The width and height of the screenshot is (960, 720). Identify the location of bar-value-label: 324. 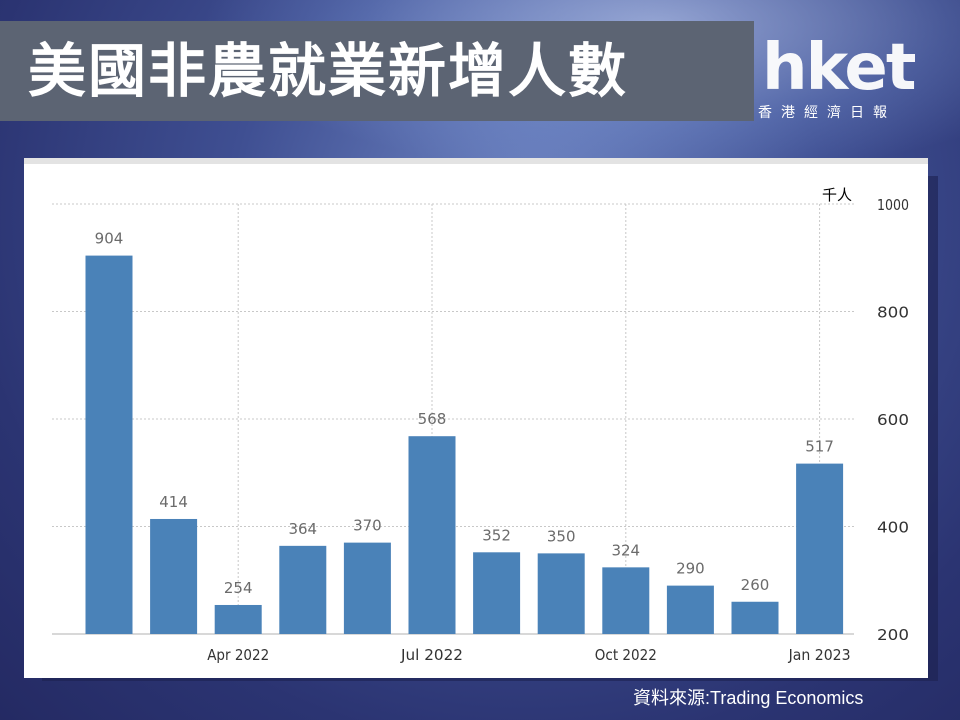
(625, 550).